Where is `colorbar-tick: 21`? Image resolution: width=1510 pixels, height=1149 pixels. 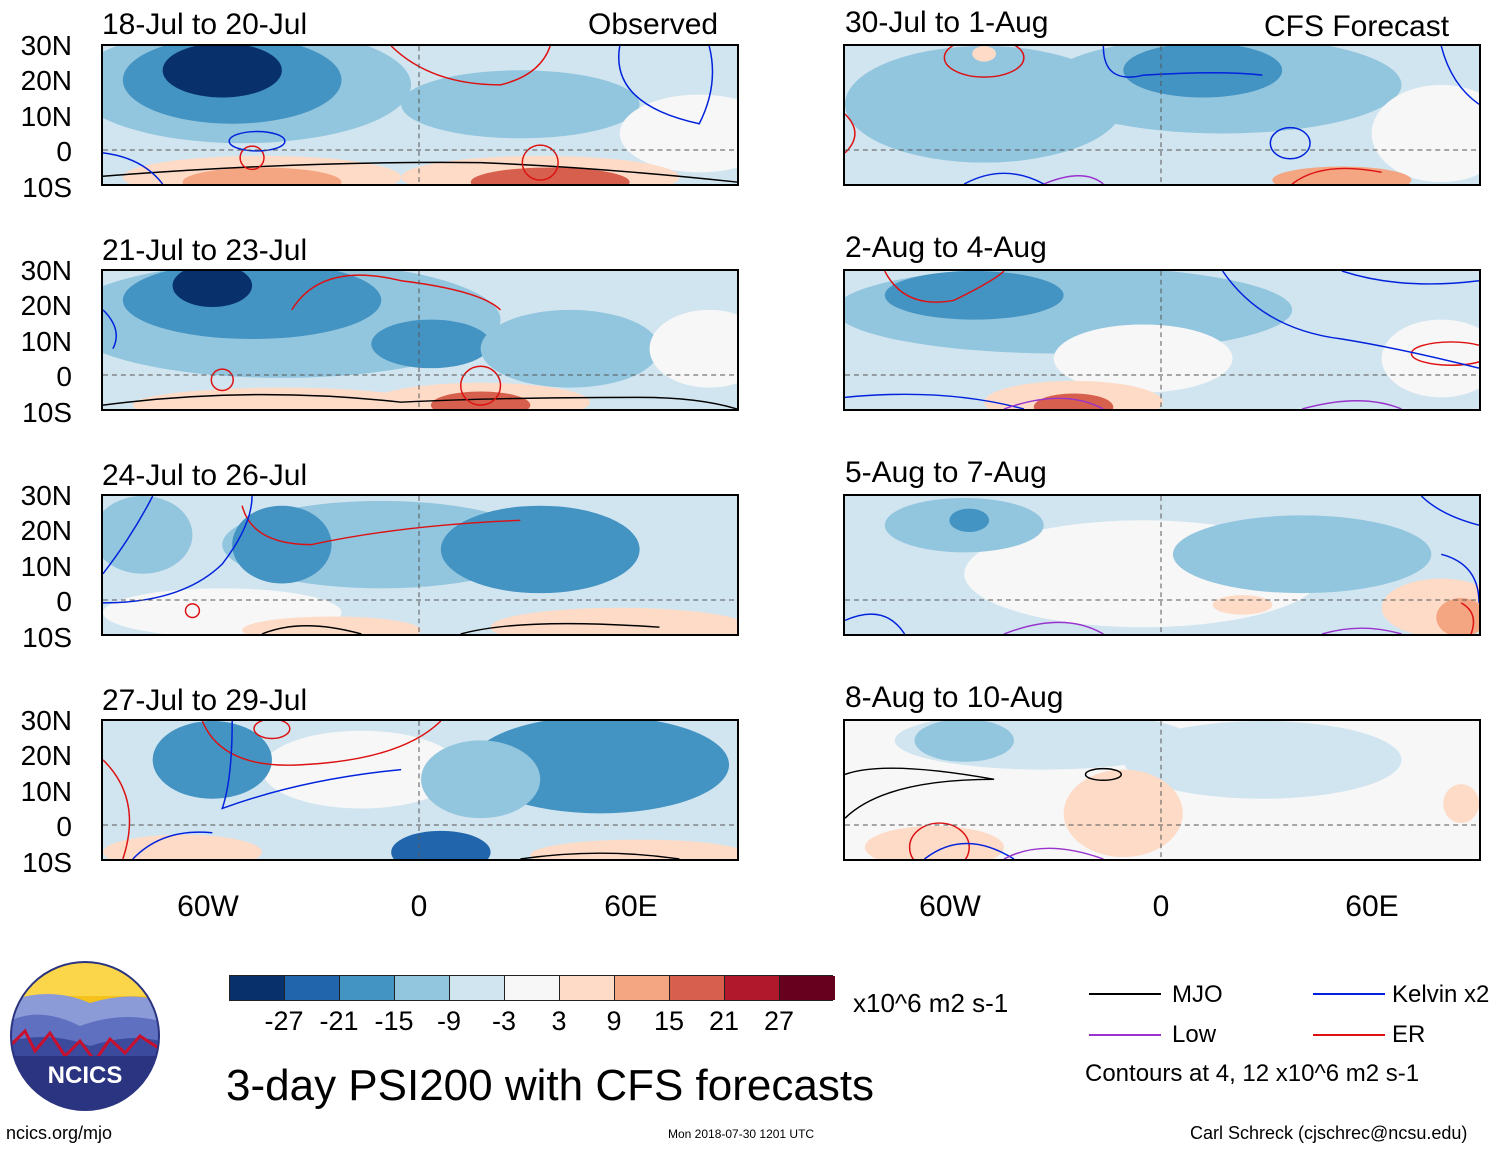 colorbar-tick: 21 is located at coordinates (724, 1021).